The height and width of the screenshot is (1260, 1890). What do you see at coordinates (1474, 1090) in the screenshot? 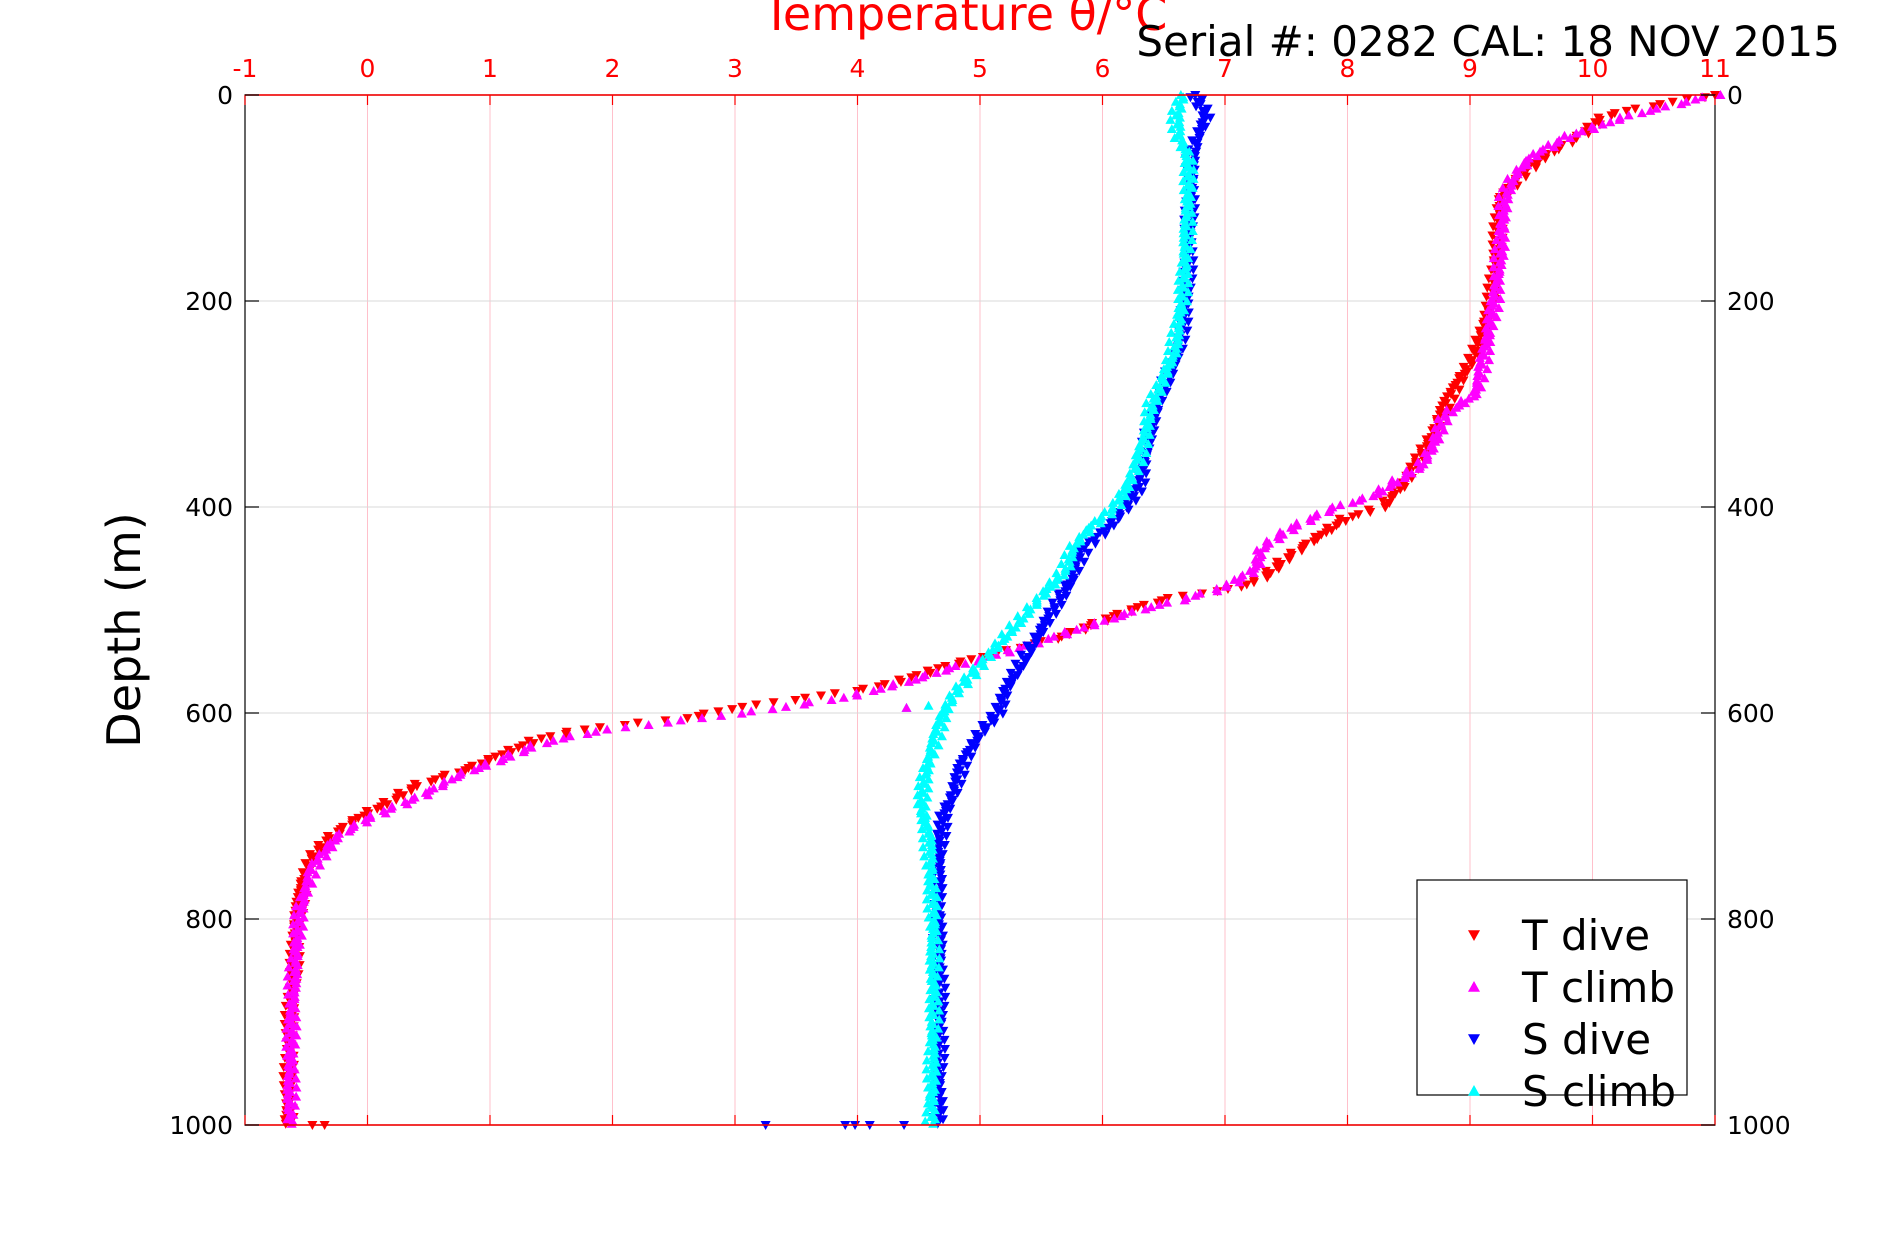
I see `legend-marker` at bounding box center [1474, 1090].